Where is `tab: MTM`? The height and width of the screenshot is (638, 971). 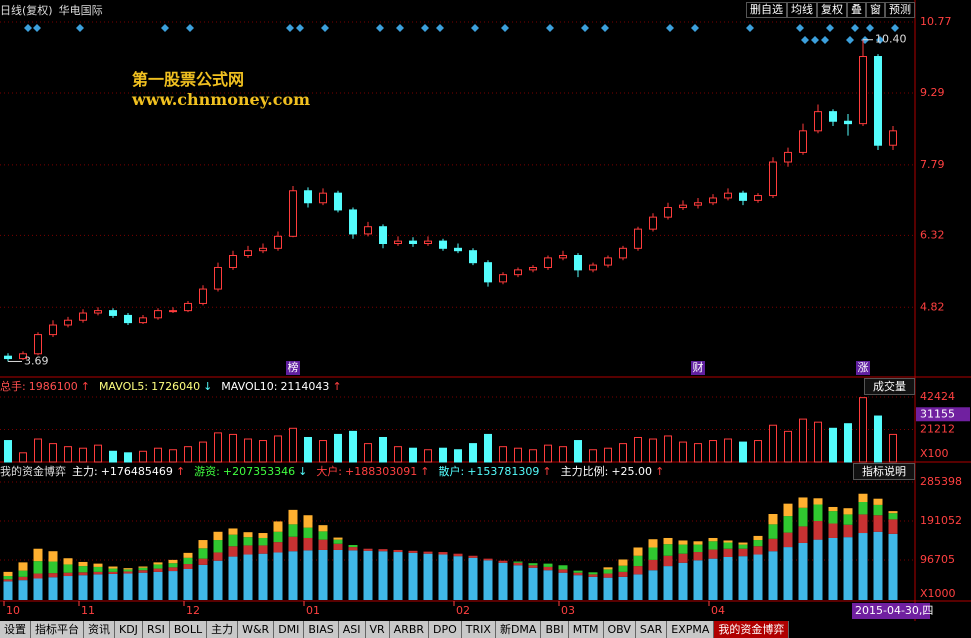 tab: MTM is located at coordinates (586, 629).